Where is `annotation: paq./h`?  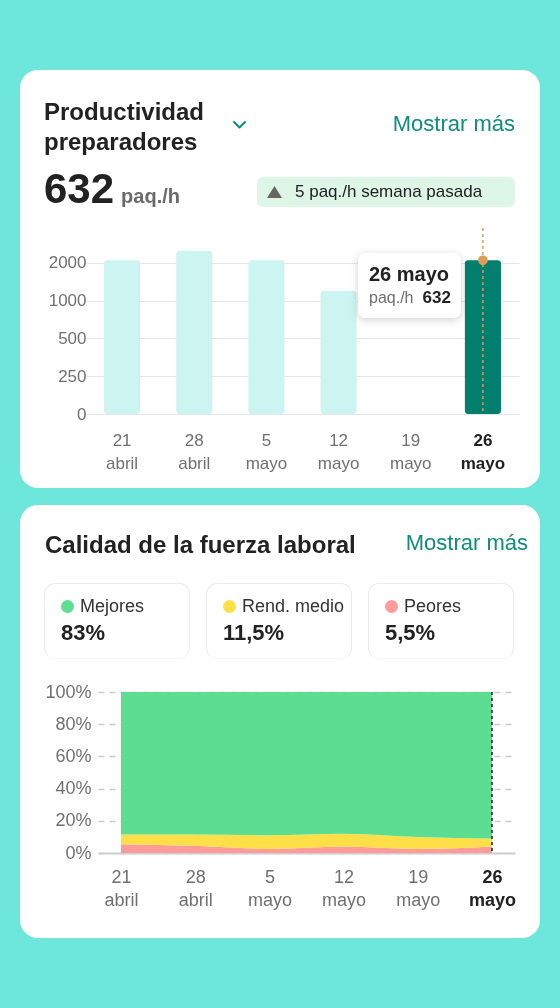
annotation: paq./h is located at coordinates (391, 298).